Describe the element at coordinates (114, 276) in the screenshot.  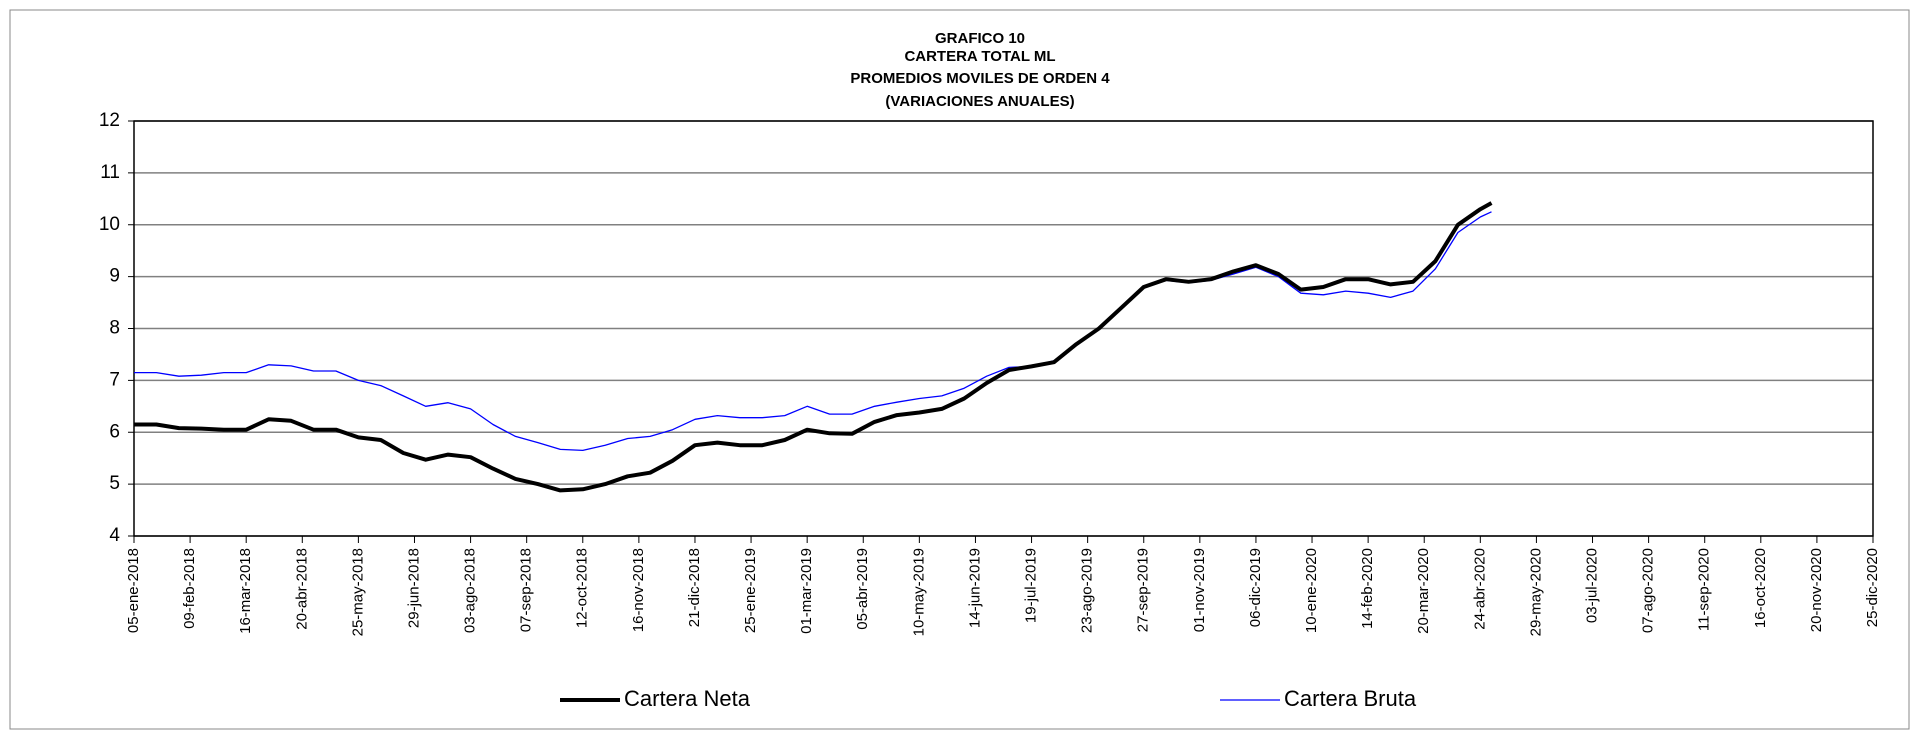
I see `y-tick-label: 9` at that location.